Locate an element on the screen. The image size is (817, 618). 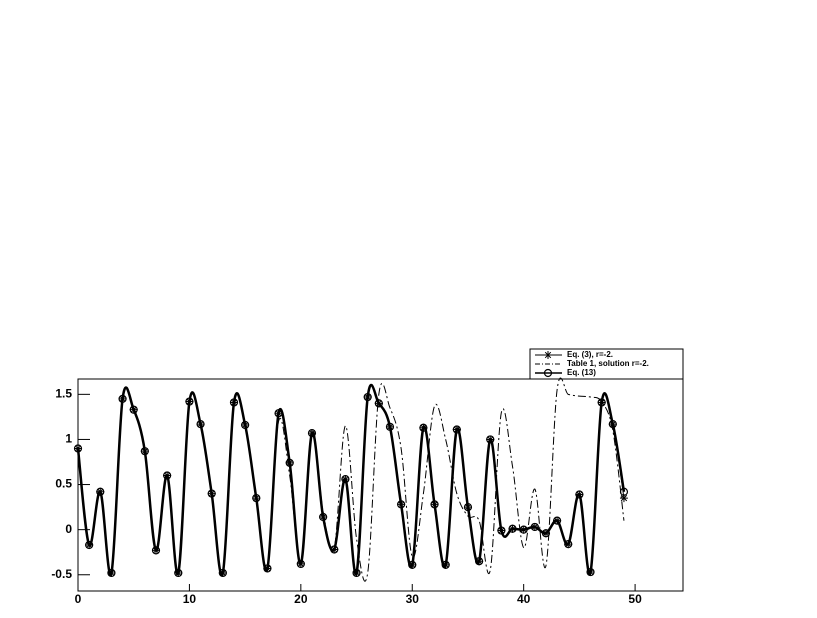
x-tick-label: 0 is located at coordinates (78, 599).